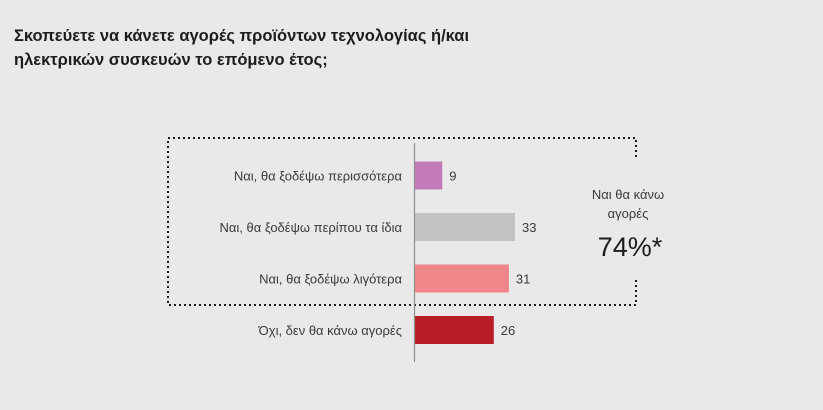 Image resolution: width=823 pixels, height=410 pixels. Describe the element at coordinates (508, 330) in the screenshot. I see `value-label: 26` at that location.